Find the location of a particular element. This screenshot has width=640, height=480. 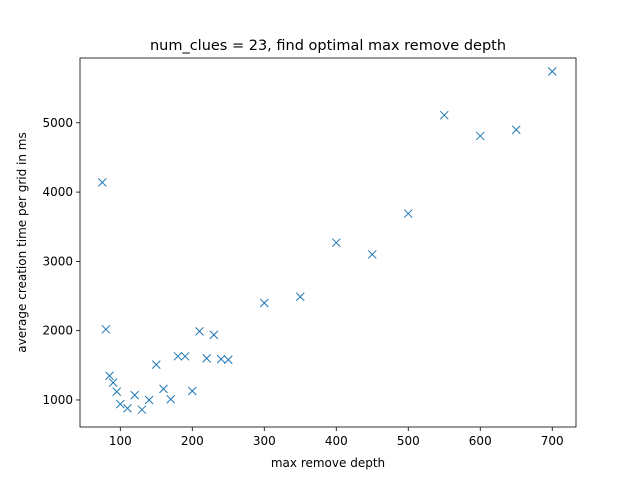

x-tick-label: 600 is located at coordinates (480, 441).